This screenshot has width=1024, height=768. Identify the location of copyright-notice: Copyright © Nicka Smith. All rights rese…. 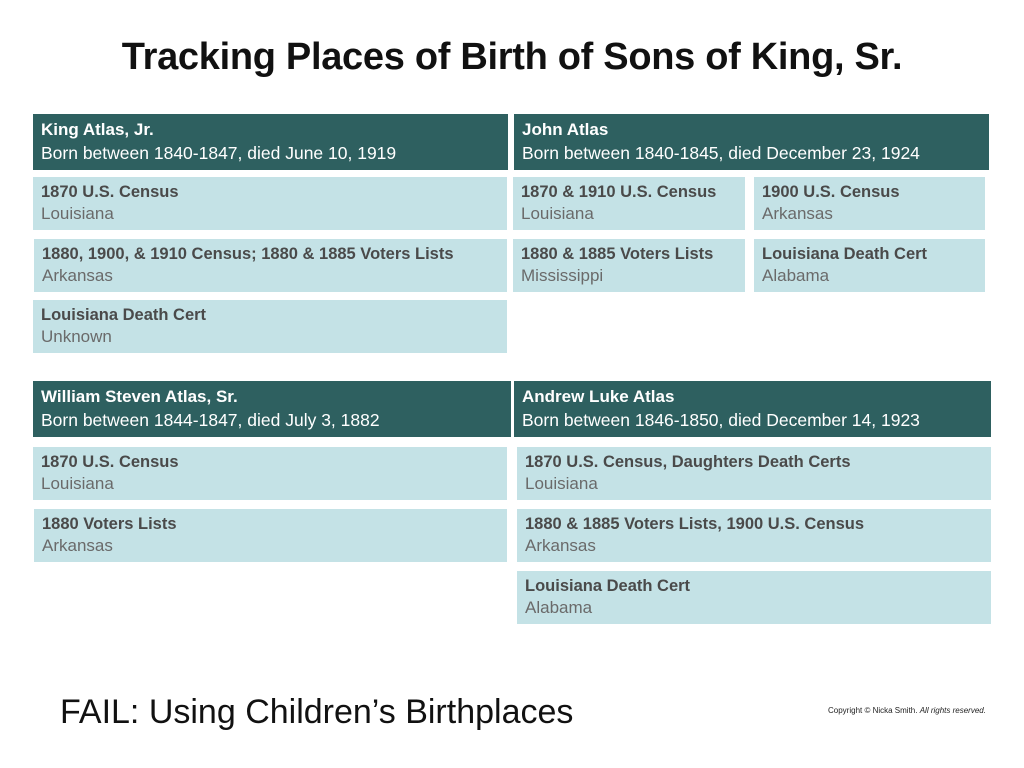
(907, 710).